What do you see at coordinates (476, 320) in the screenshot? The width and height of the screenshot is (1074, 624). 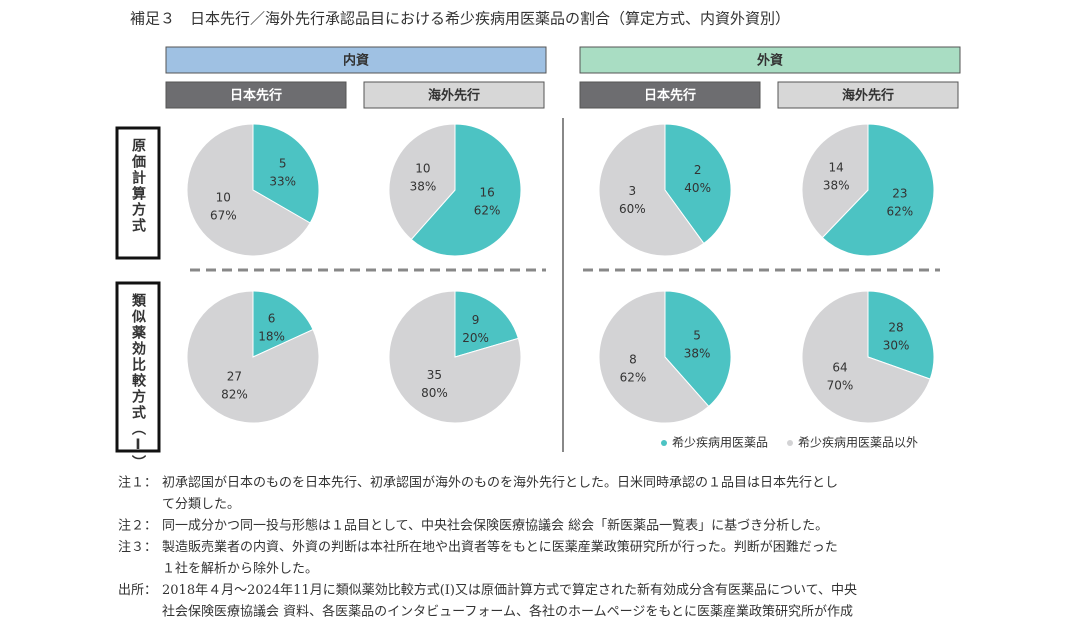 I see `value-label: 9` at bounding box center [476, 320].